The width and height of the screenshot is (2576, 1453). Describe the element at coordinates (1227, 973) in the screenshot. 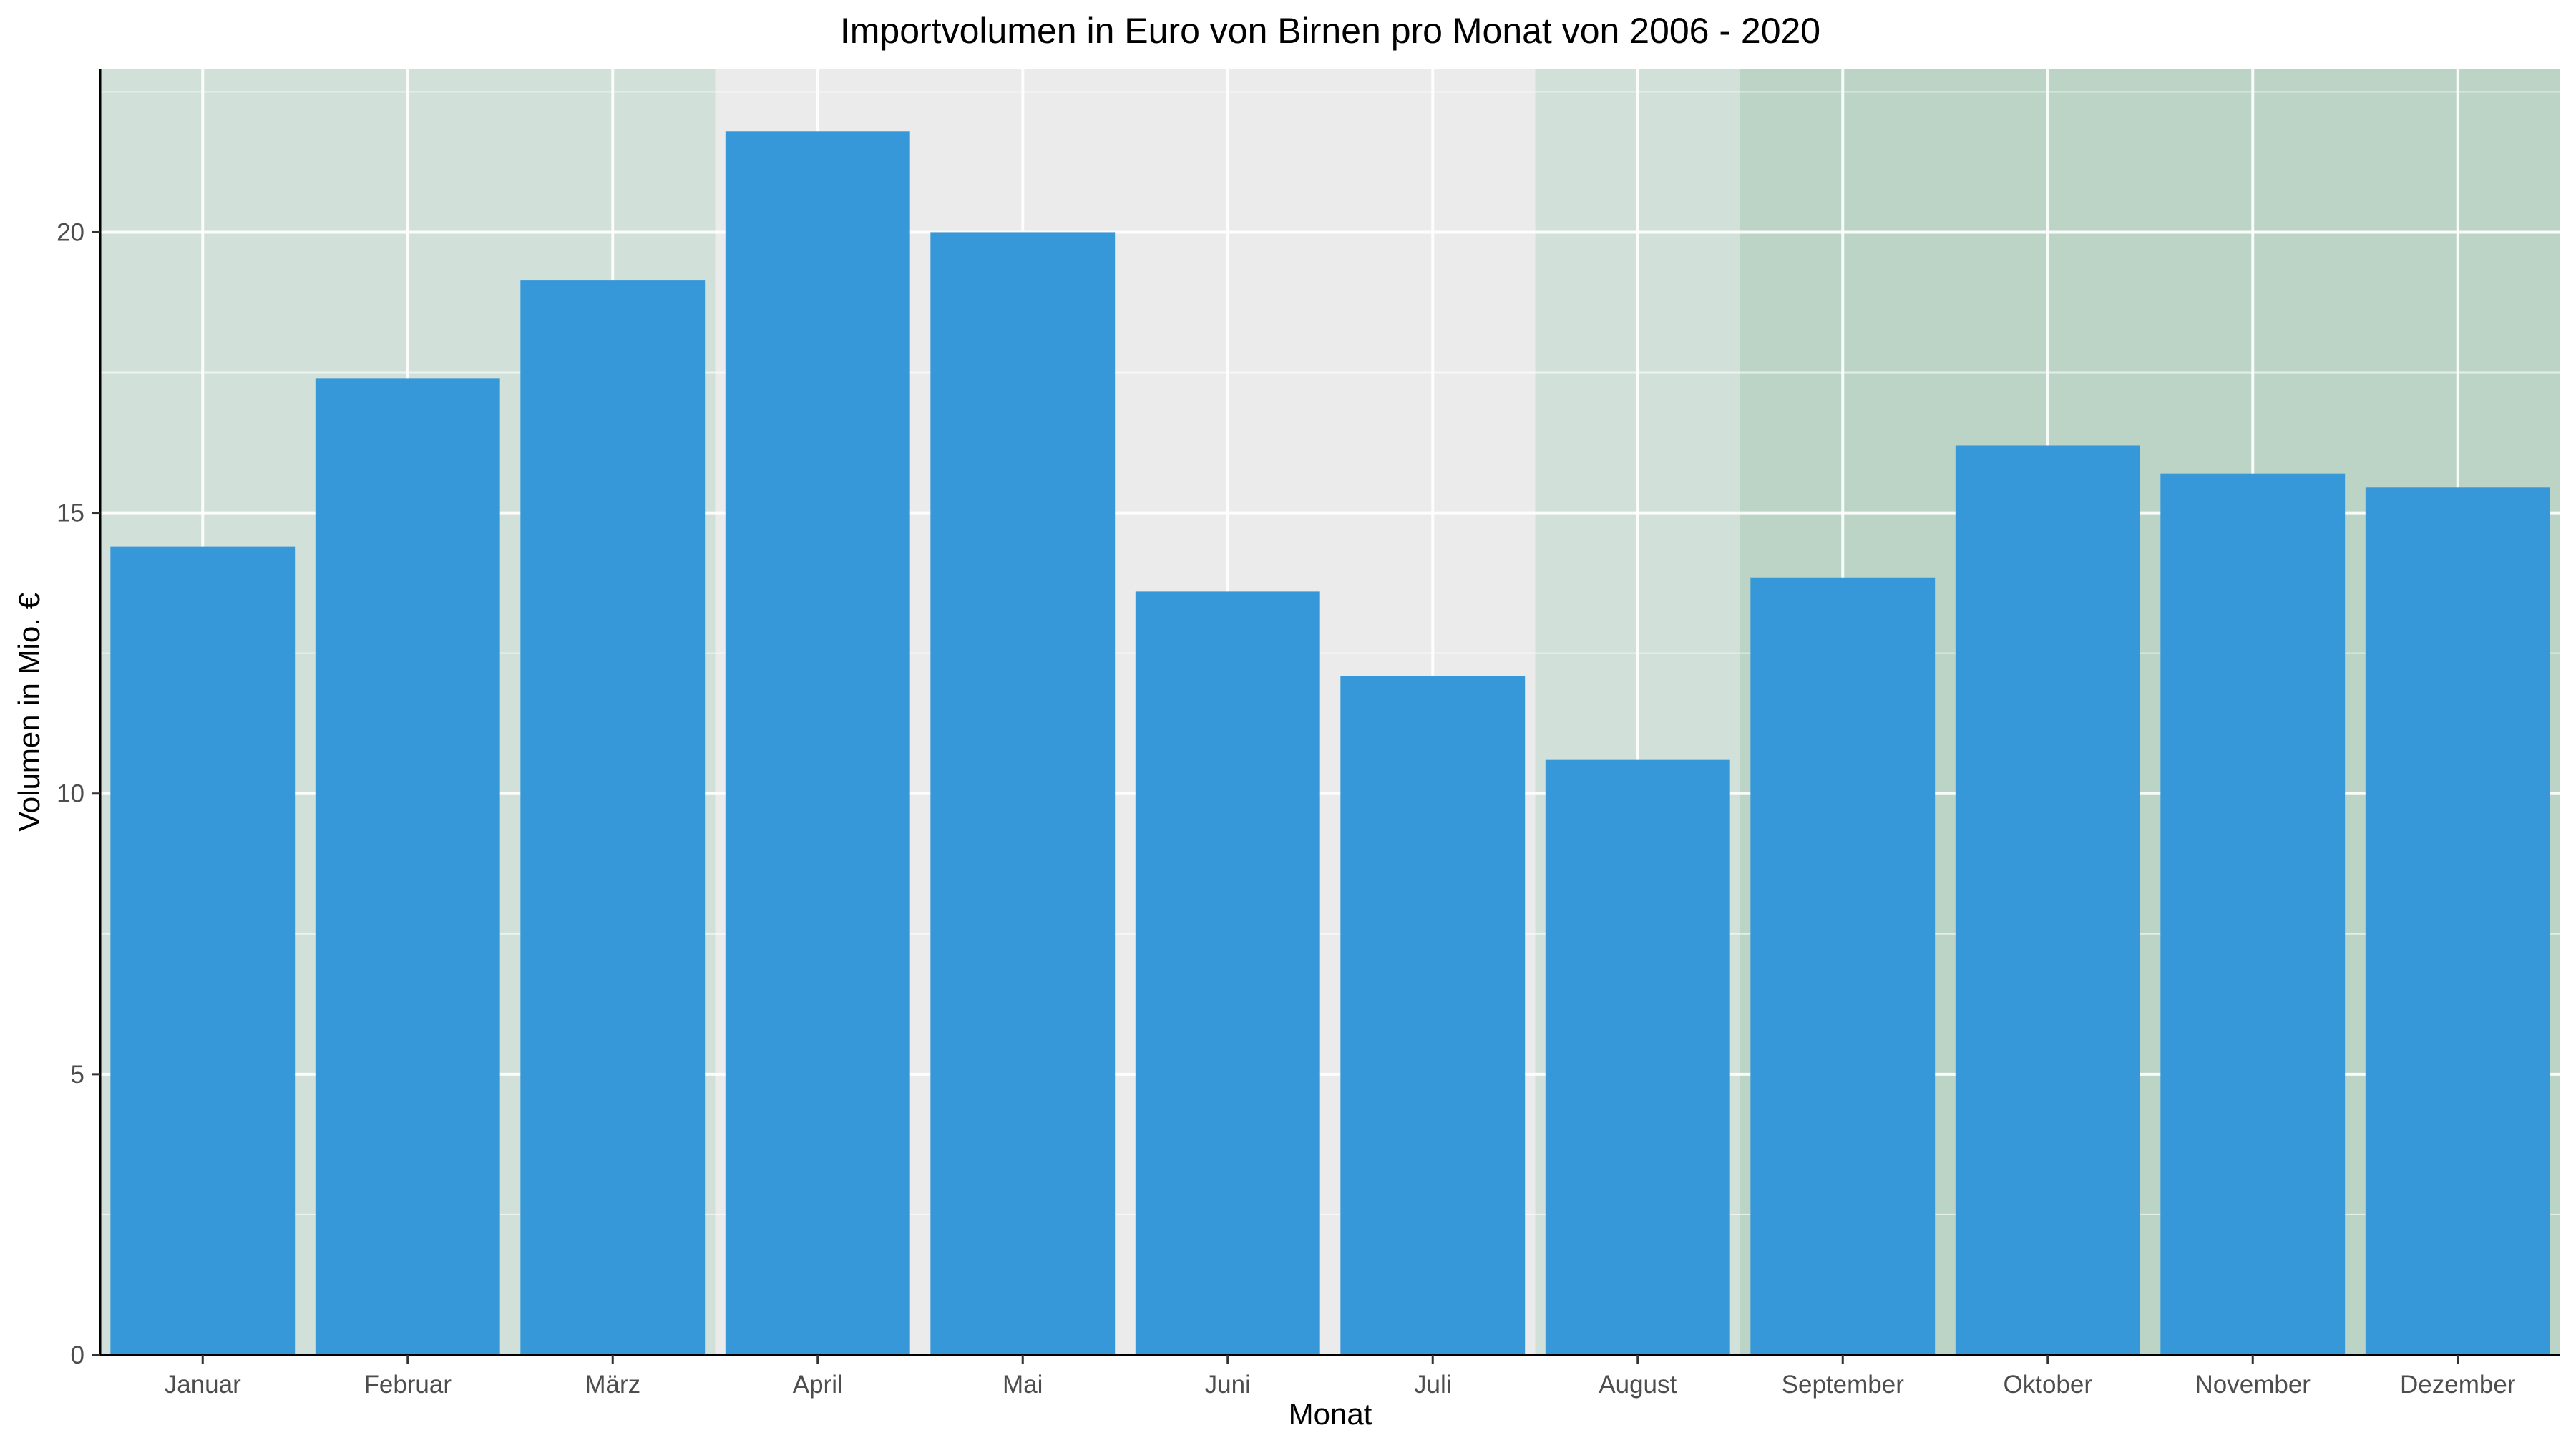

I see `bar-juni` at that location.